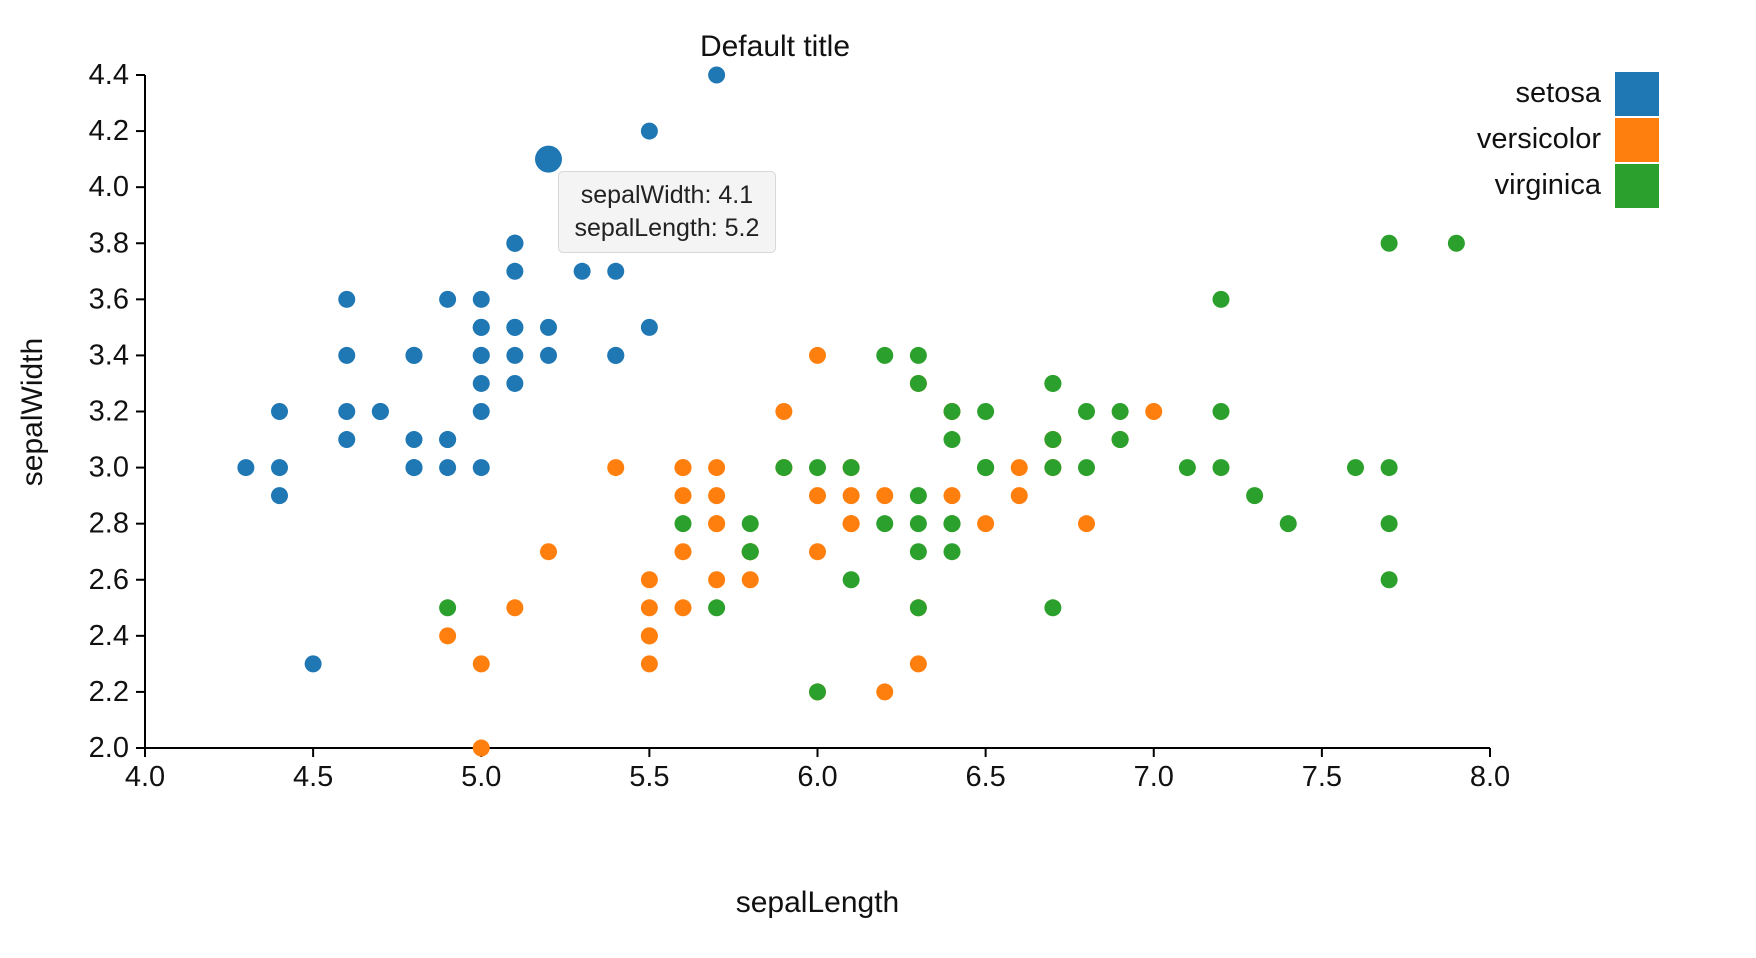  Describe the element at coordinates (1568, 185) in the screenshot. I see `legend-item-virginica: virginica` at that location.